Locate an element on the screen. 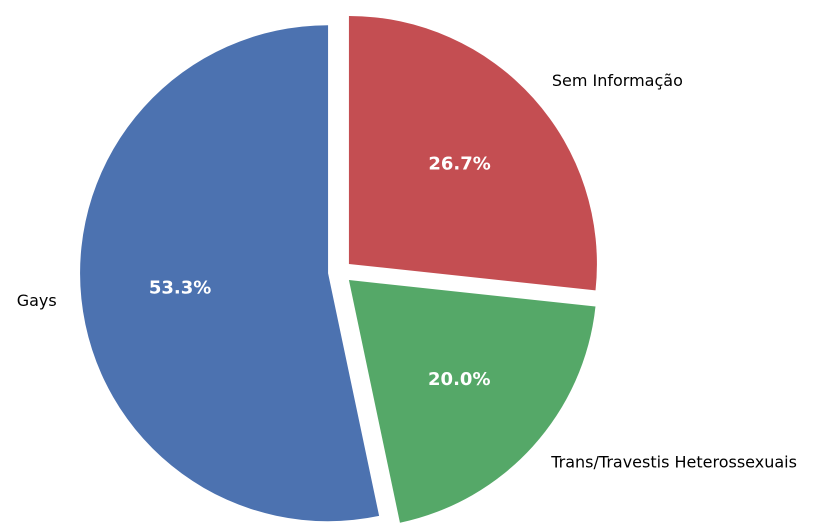 Image resolution: width=825 pixels, height=527 pixels. pie-slice is located at coordinates (472, 401).